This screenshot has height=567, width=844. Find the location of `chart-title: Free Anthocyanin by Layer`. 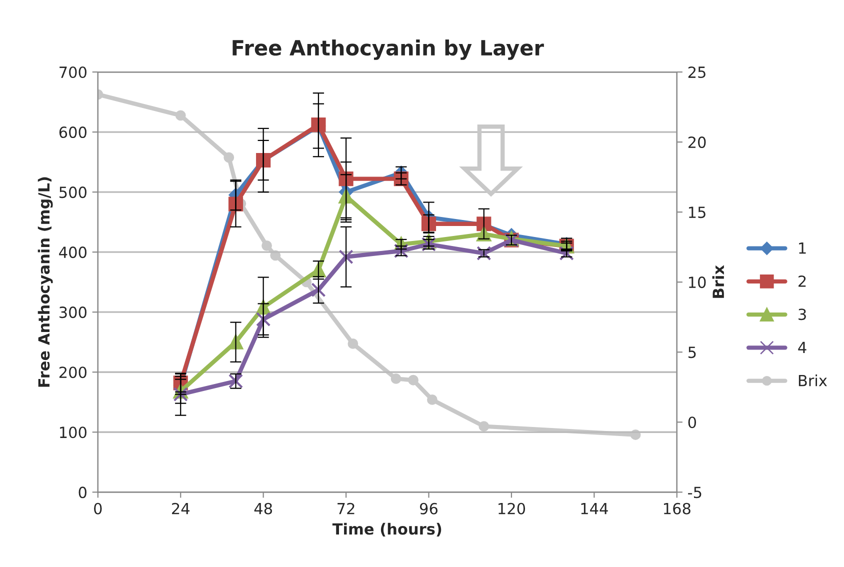

chart-title: Free Anthocyanin by Layer is located at coordinates (388, 50).